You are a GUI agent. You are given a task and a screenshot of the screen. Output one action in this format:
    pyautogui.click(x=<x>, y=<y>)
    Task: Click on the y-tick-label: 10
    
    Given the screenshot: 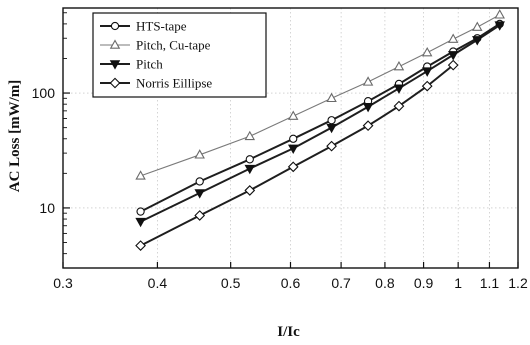 What is the action you would take?
    pyautogui.click(x=47, y=208)
    